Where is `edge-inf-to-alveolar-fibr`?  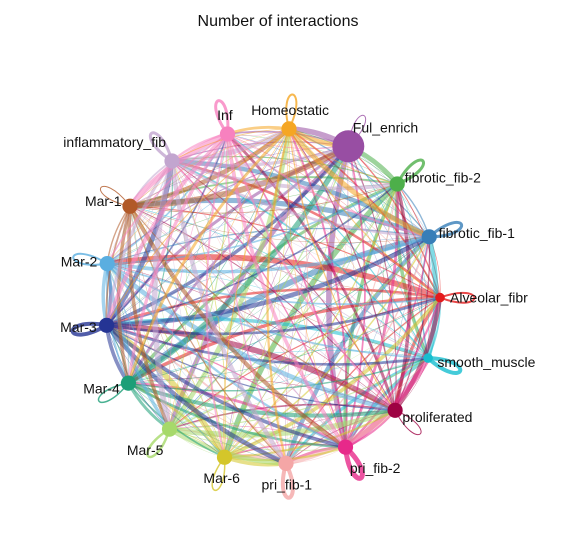
edge-inf-to-alveolar-fibr is located at coordinates (334, 215).